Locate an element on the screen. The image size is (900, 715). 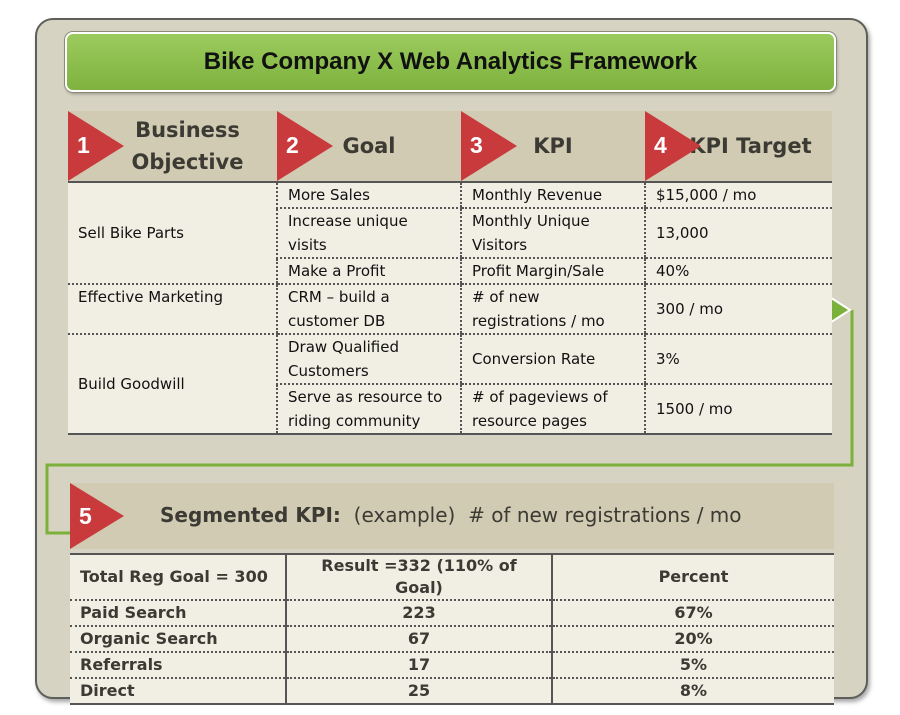
col-header-kpi-target: 4 KPI Target is located at coordinates (738, 146).